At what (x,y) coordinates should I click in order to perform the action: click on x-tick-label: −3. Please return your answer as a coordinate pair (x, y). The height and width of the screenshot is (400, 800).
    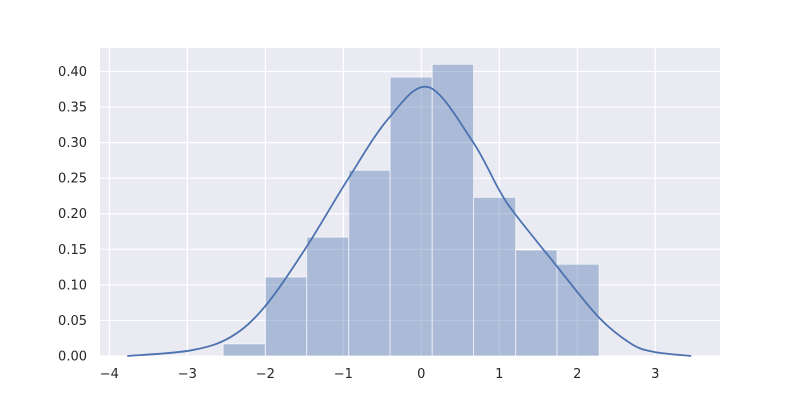
    Looking at the image, I should click on (187, 374).